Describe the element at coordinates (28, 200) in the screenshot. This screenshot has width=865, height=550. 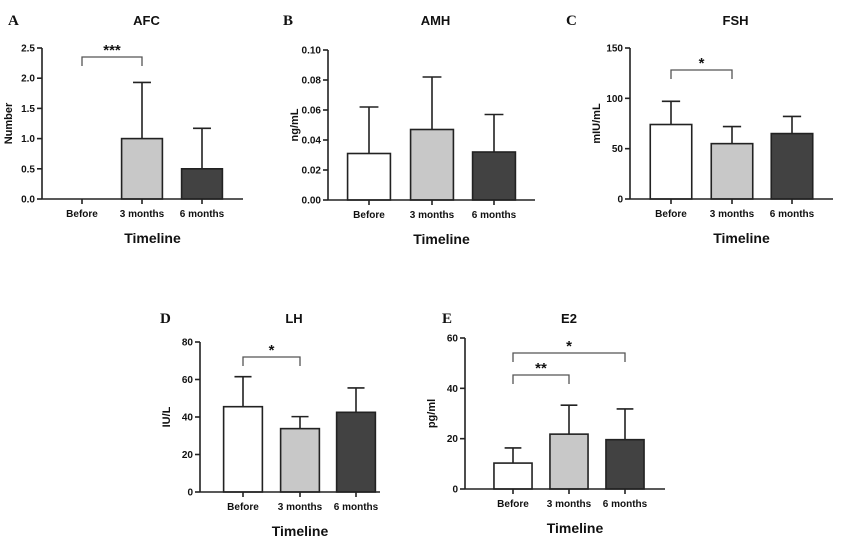
I see `y-tick-label: 0.0` at that location.